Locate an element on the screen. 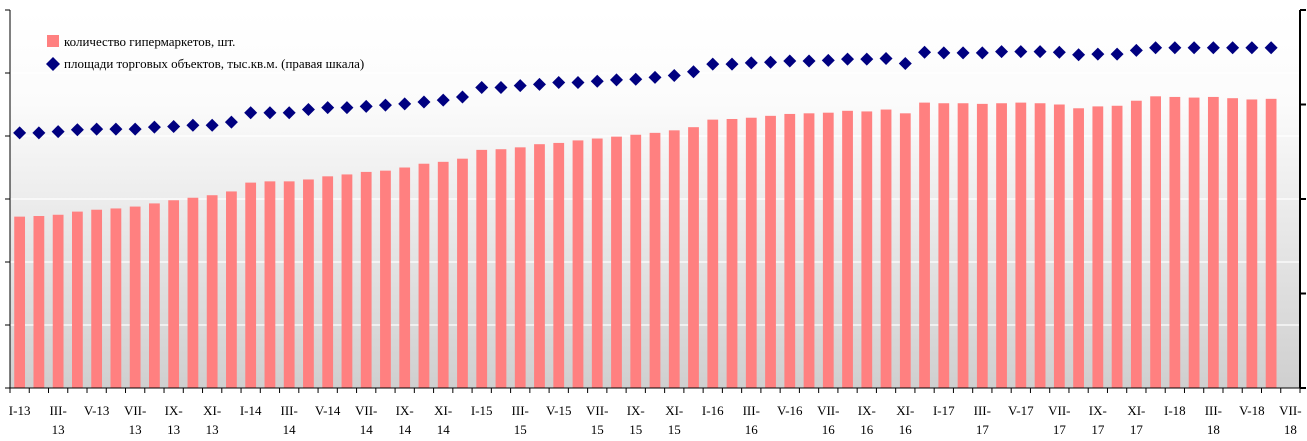 The image size is (1307, 441). x-tick-label: V-18 is located at coordinates (1252, 410).